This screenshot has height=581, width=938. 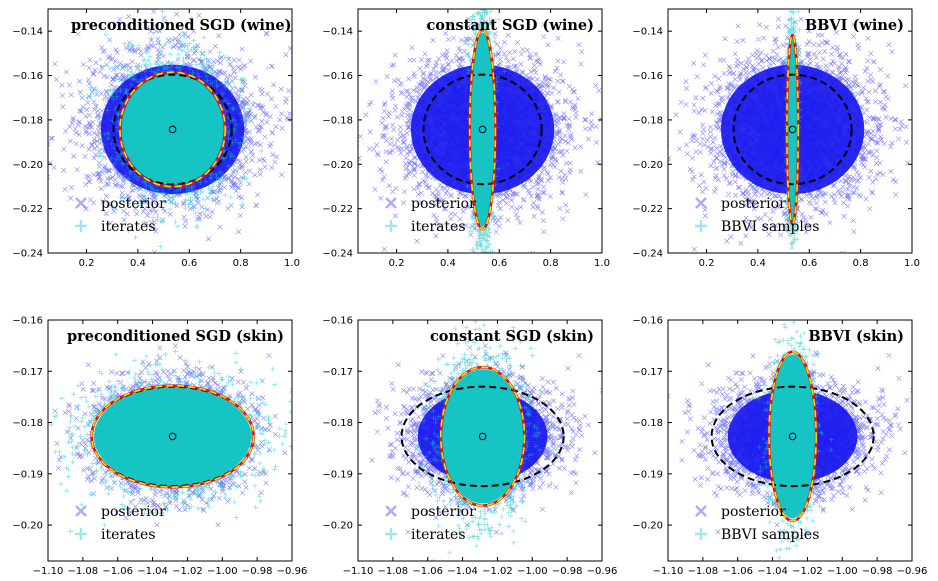 I want to click on panel-title: constant SGD (skin), so click(x=512, y=336).